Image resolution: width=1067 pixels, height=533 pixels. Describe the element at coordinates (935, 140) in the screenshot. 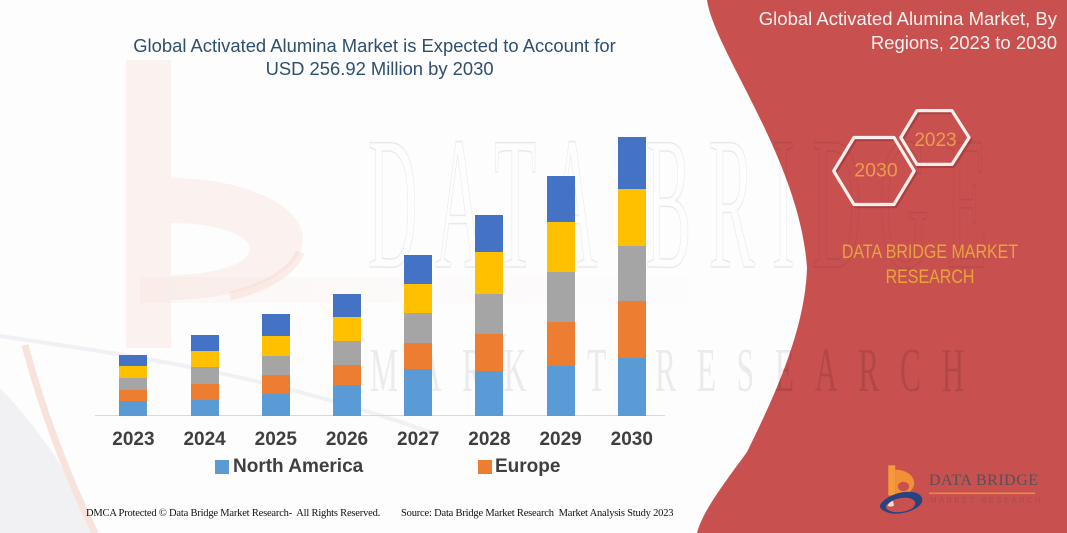

I see `svg-text: 2023` at that location.